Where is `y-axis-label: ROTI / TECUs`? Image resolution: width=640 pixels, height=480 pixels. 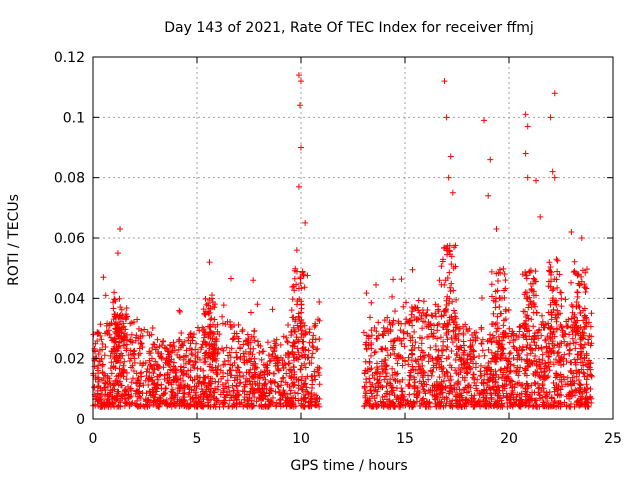
y-axis-label: ROTI / TECUs is located at coordinates (14, 240).